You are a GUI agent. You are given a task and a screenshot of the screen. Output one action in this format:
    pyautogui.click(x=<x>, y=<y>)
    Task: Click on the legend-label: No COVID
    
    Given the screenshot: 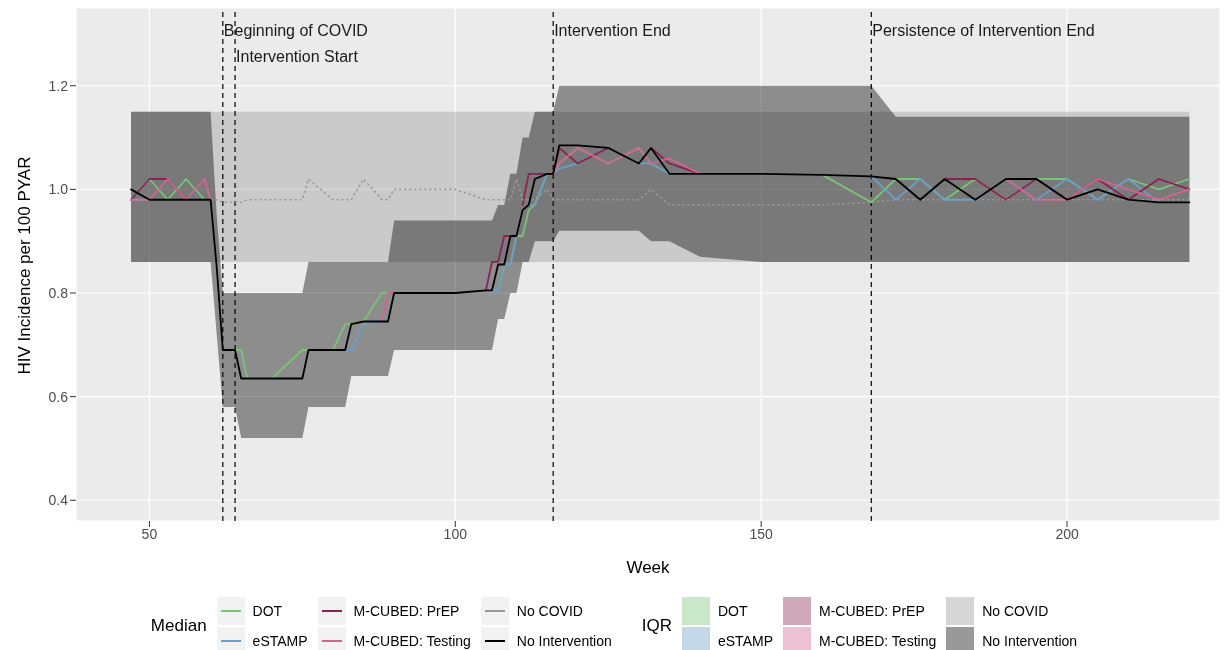 What is the action you would take?
    pyautogui.click(x=549, y=611)
    